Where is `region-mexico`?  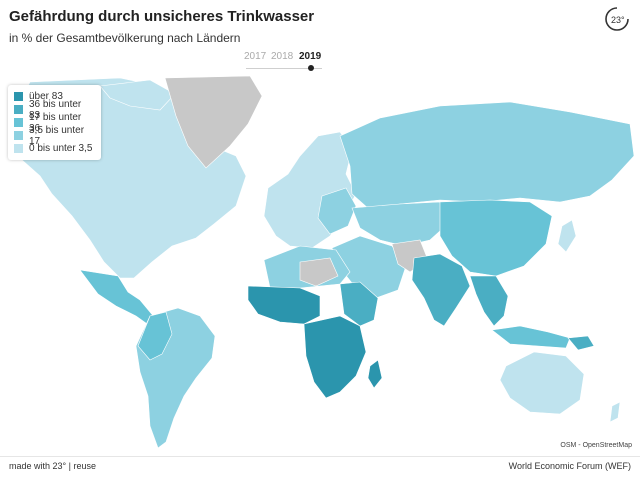
region-mexico is located at coordinates (120, 298).